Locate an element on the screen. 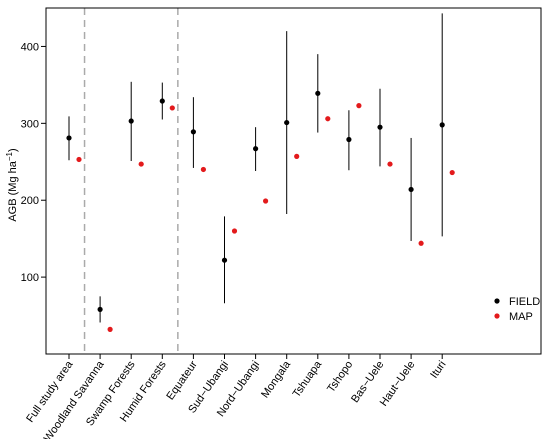 The image size is (550, 439). legend-map-label: MAP is located at coordinates (521, 317).